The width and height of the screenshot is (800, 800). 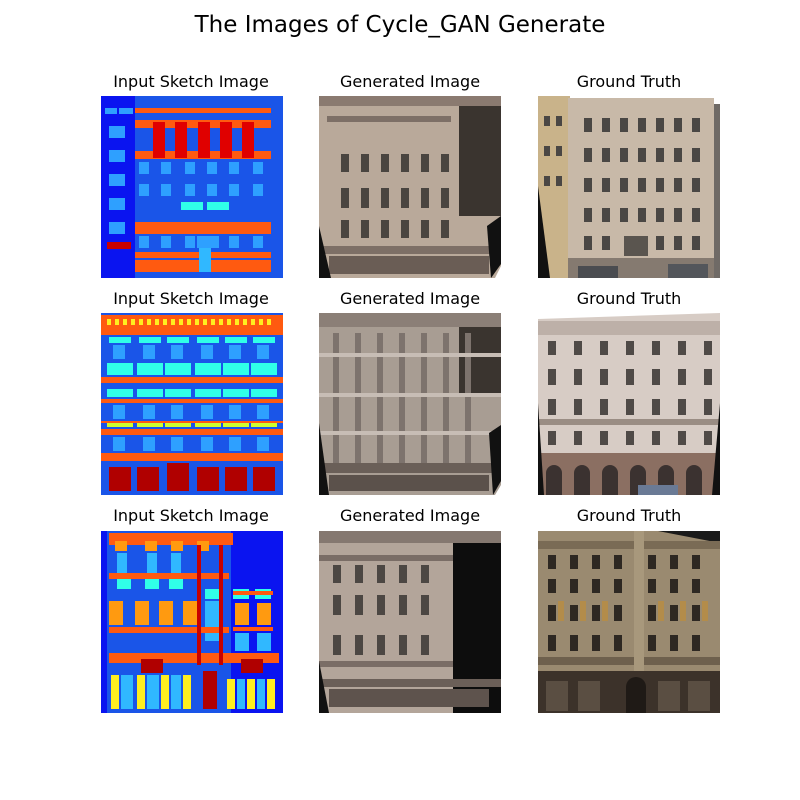 I want to click on figure-title: The Images of Cycle_GAN Generate, so click(x=400, y=25).